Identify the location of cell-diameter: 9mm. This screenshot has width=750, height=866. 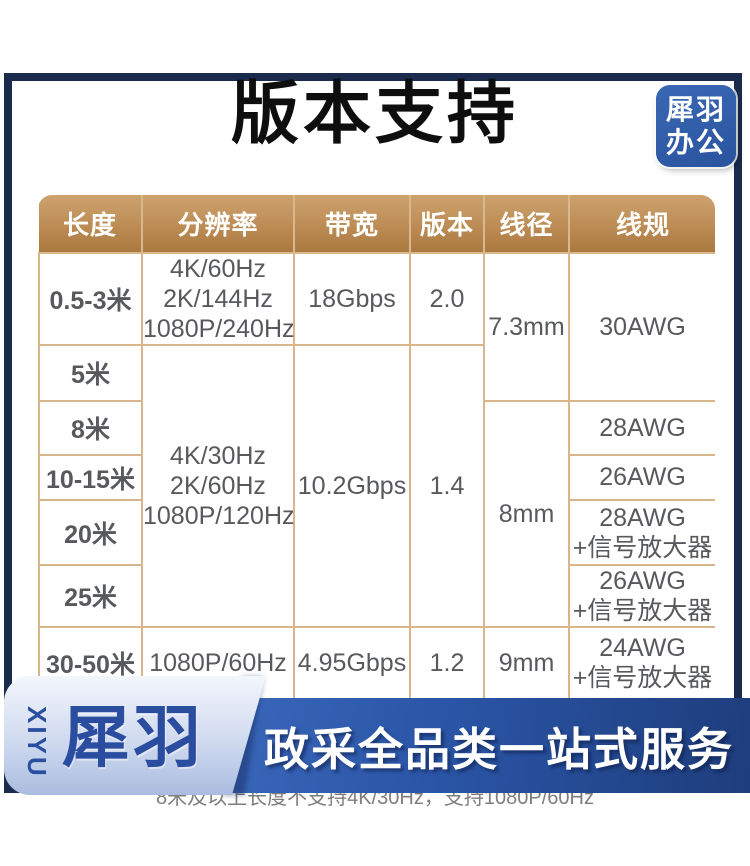
(526, 663).